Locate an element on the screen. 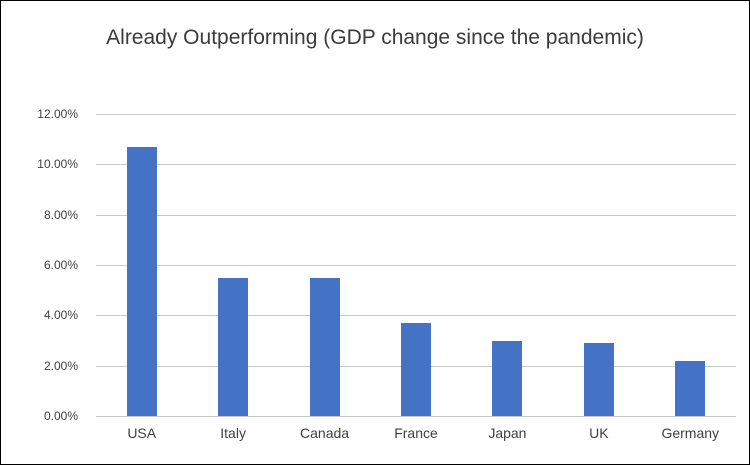  y-tick-label: 2.00% is located at coordinates (60, 365).